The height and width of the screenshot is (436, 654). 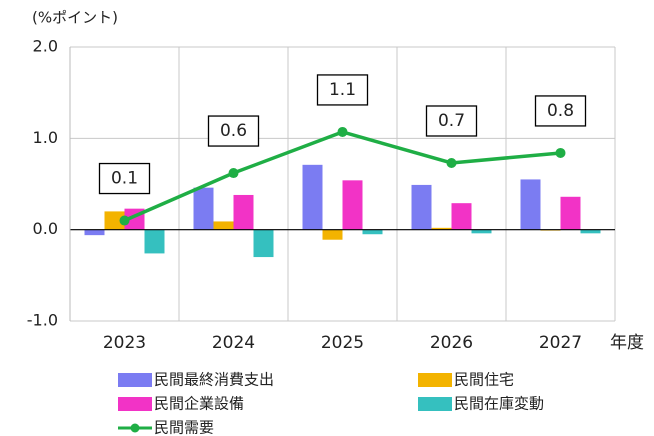 I want to click on y-tick-label: 1.0, so click(x=45, y=137).